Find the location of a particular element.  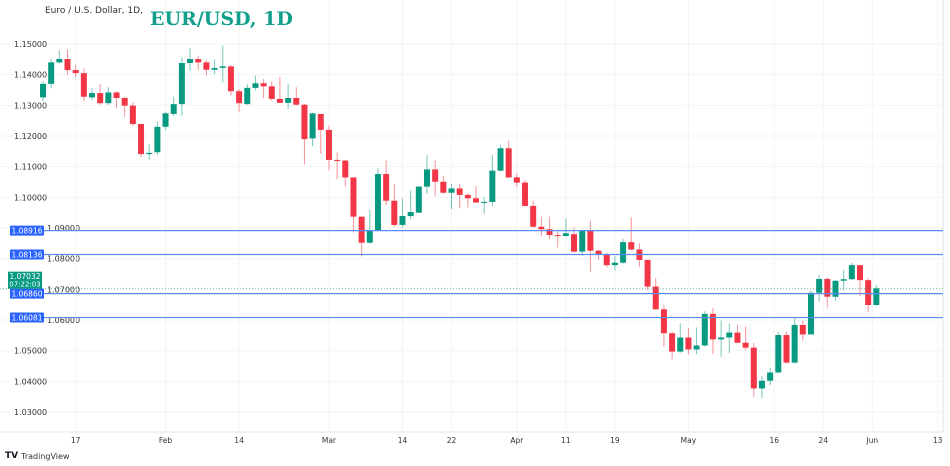

y-tick-label: 1.13000 is located at coordinates (30, 105).